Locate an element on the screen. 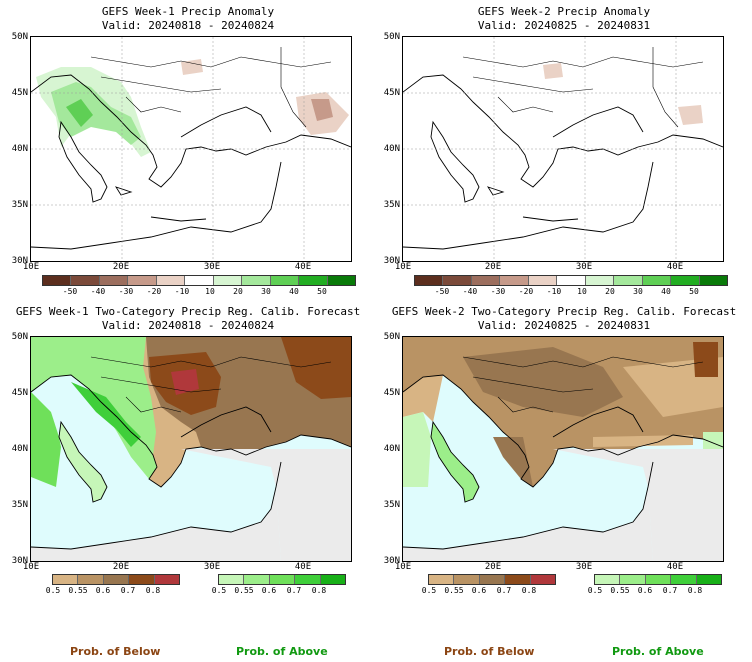 The height and width of the screenshot is (662, 752). anomaly-tick: 50 is located at coordinates (694, 291).